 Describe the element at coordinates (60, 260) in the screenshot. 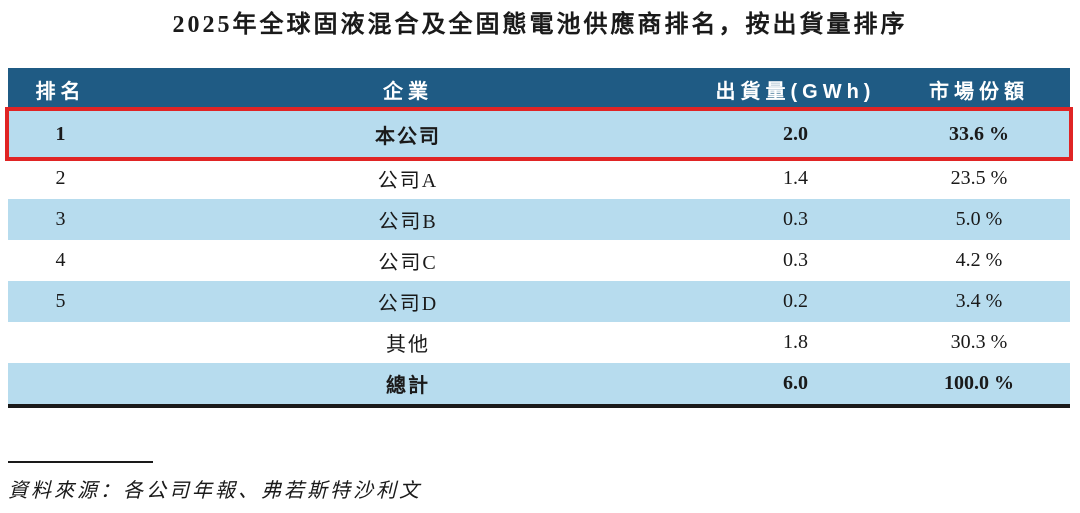

I see `rank-cell: 4` at that location.